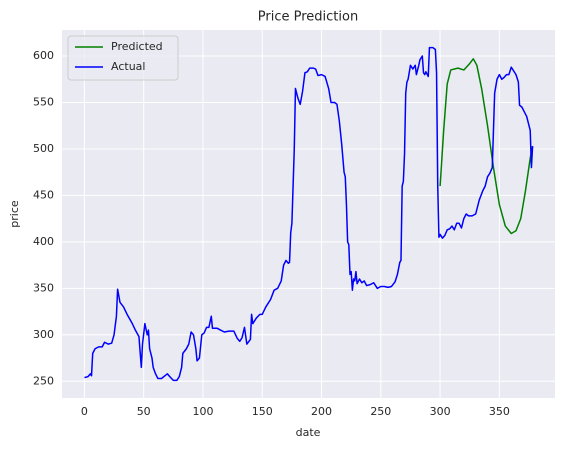 The image size is (566, 449). I want to click on chart-title: Price Prediction, so click(308, 17).